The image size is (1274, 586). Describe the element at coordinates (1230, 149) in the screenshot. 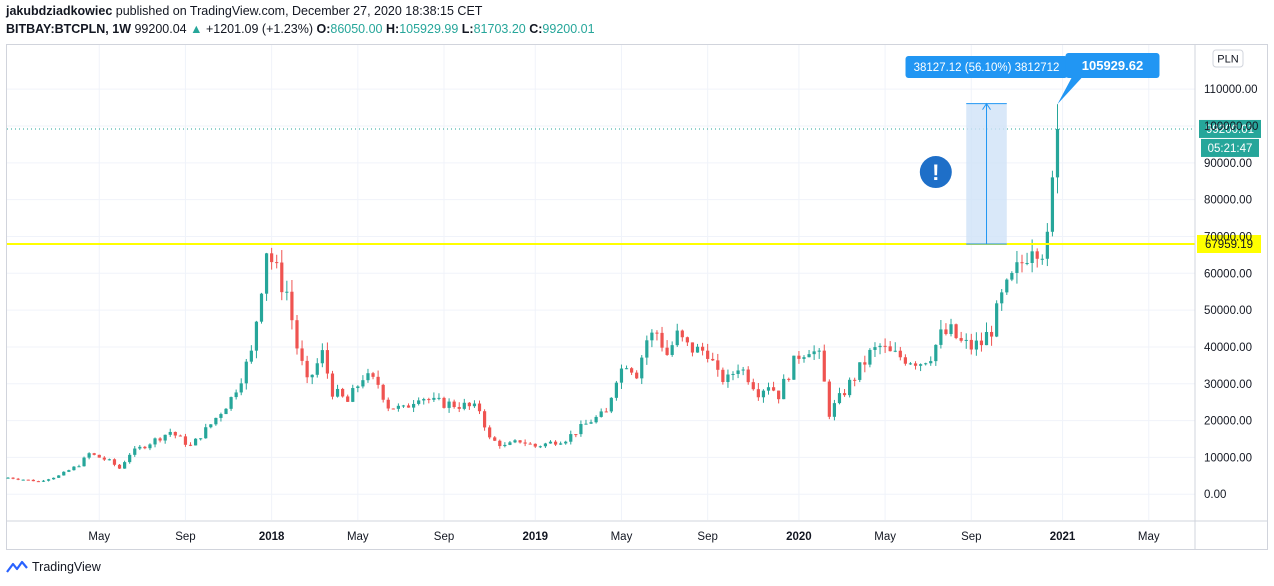

I see `countdown-label: 05:21:47` at that location.